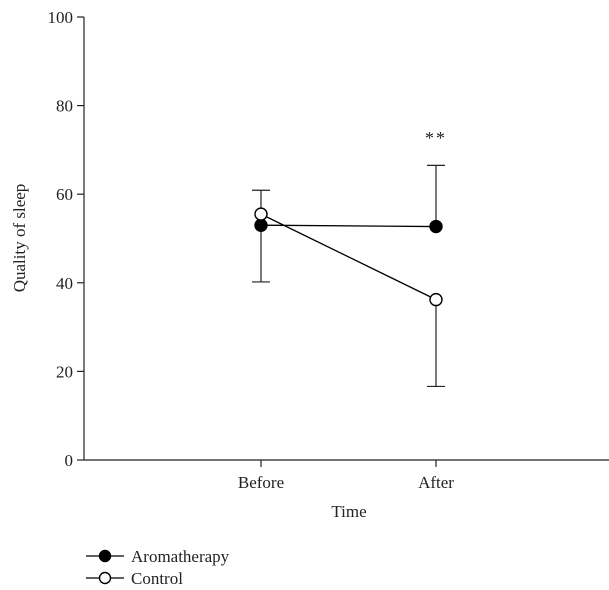  Describe the element at coordinates (64, 283) in the screenshot. I see `y-tick-label: 40` at that location.